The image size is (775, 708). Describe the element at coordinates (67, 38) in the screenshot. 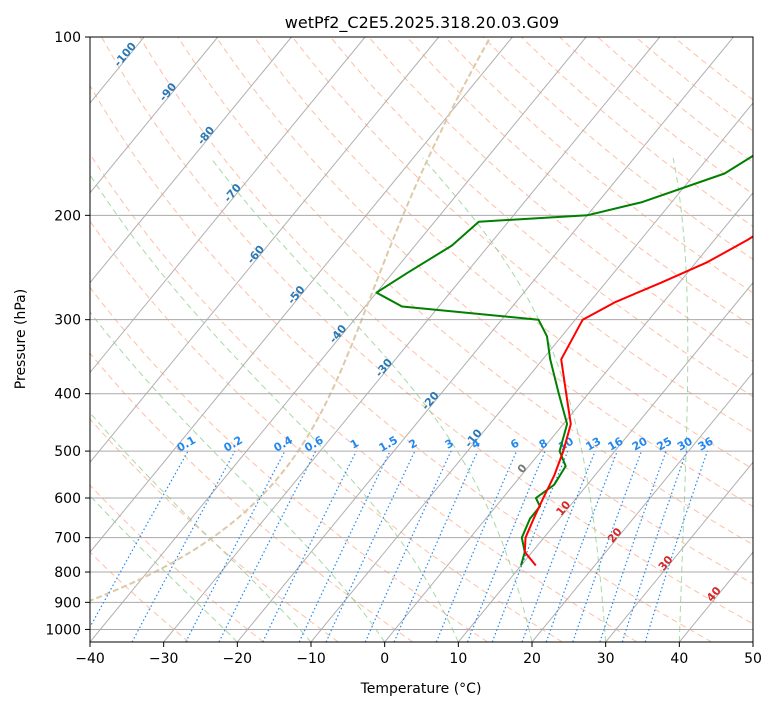

I see `y-tick-label: 100` at that location.